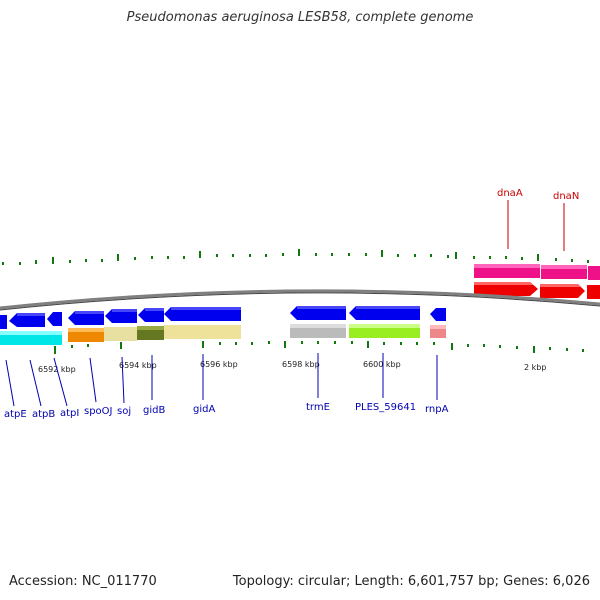 The image size is (600, 600). What do you see at coordinates (219, 364) in the screenshot?
I see `scale-label: 6596 kbp` at bounding box center [219, 364].